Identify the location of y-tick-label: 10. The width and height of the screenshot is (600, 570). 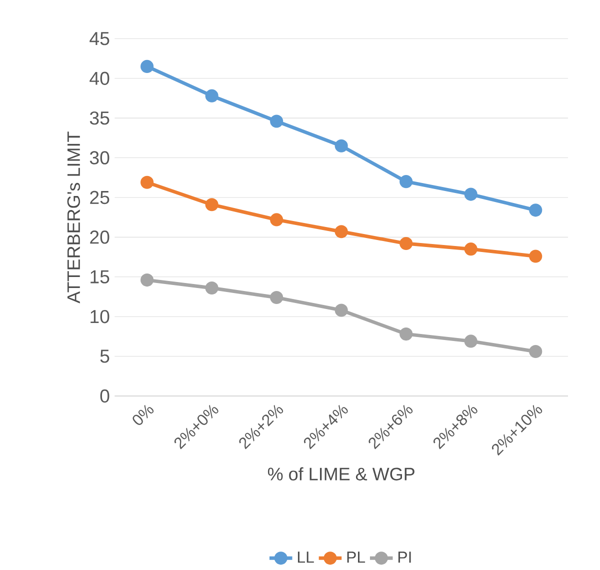
(100, 317).